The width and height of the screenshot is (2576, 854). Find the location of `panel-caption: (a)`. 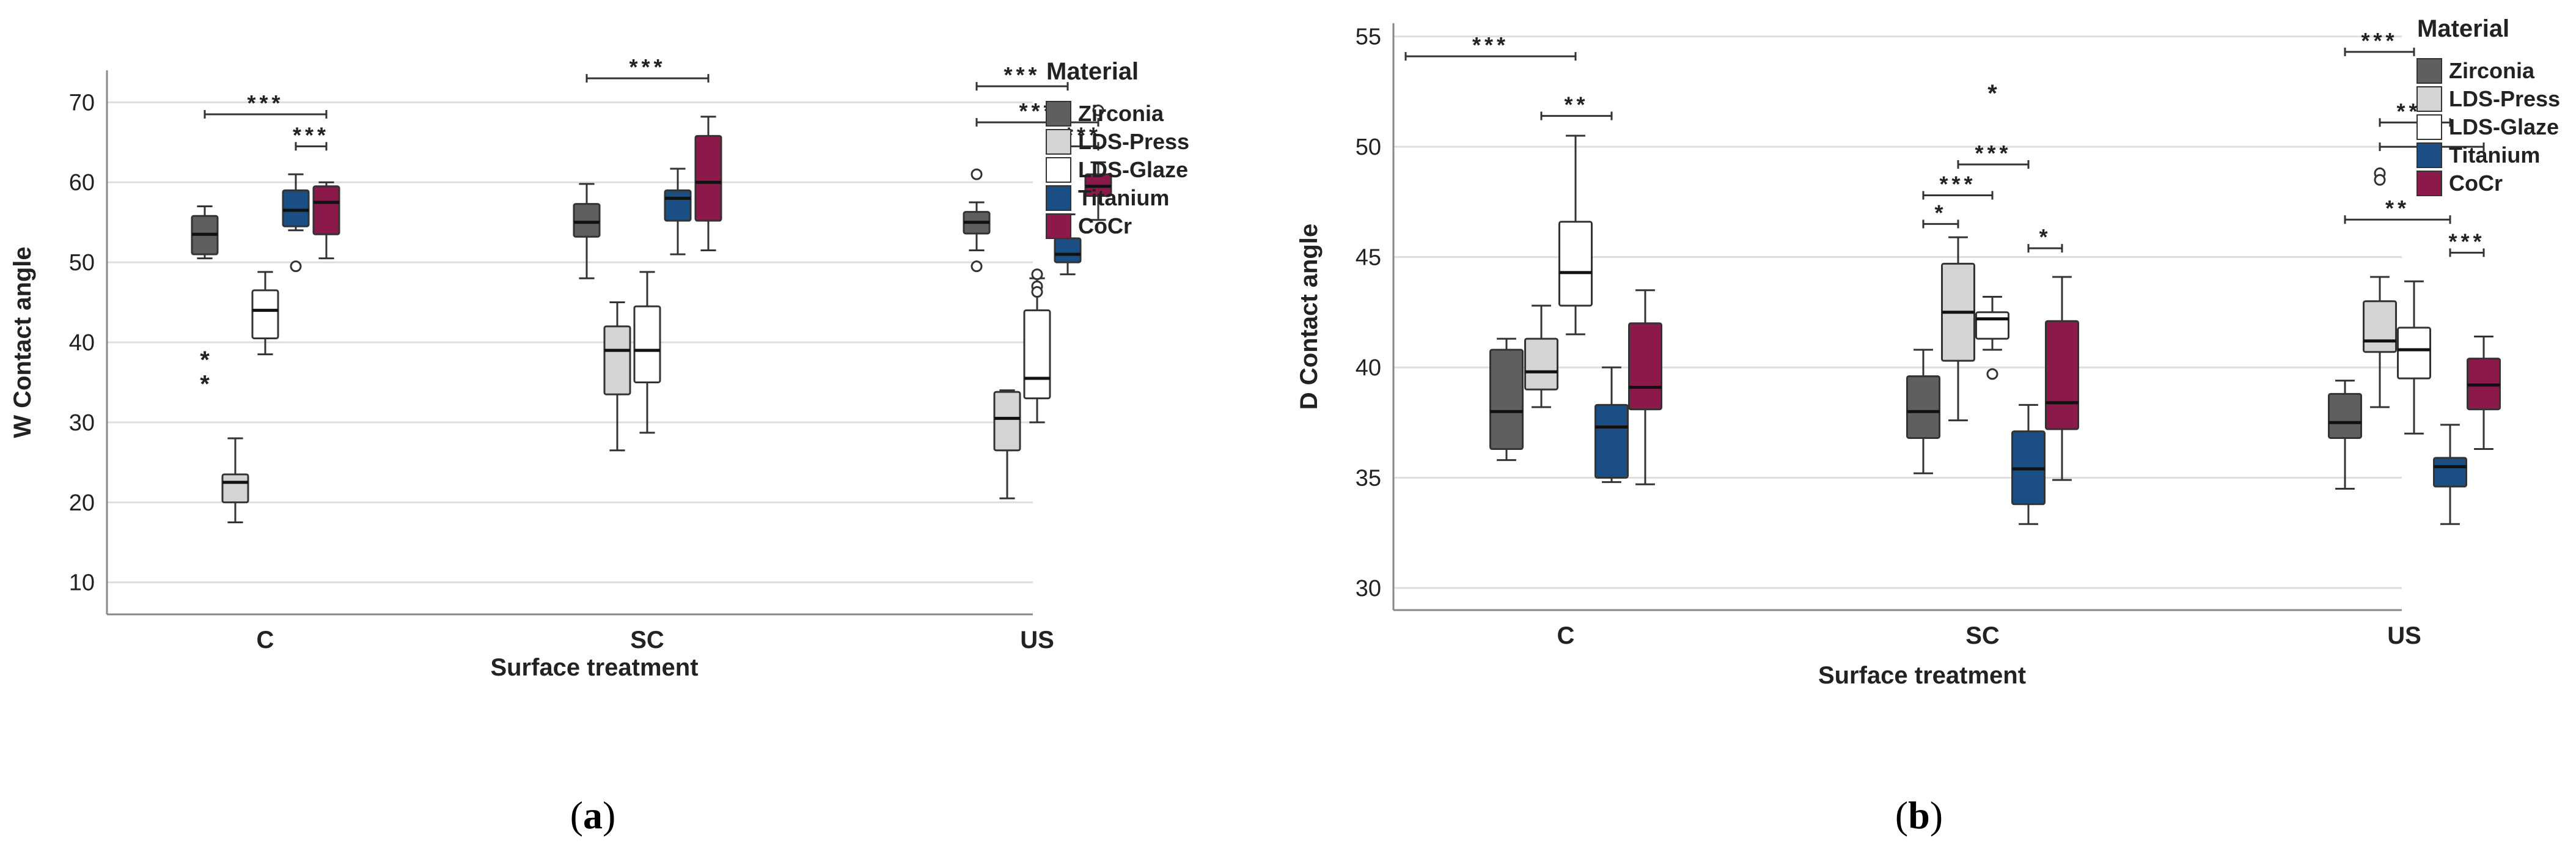

panel-caption: (a) is located at coordinates (593, 815).